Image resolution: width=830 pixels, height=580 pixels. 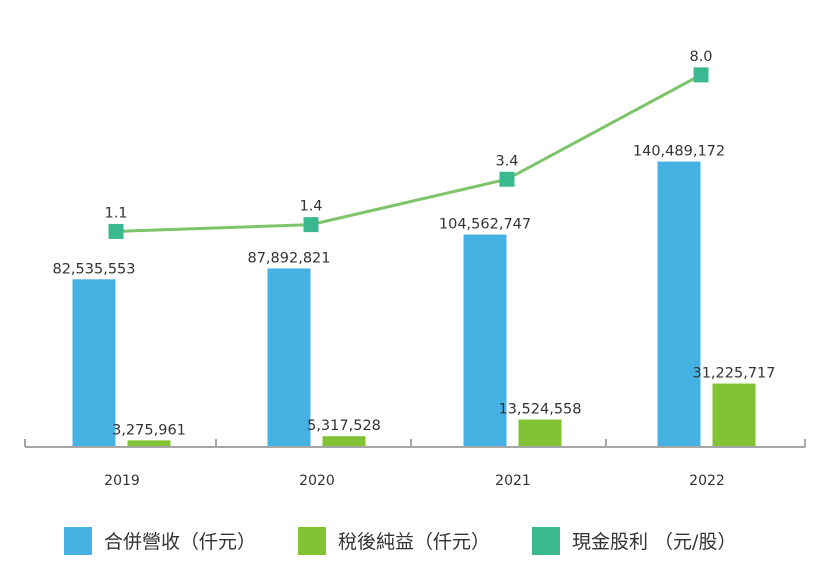 I want to click on data-label-net-income-2019: 3,275,961, so click(x=149, y=430).